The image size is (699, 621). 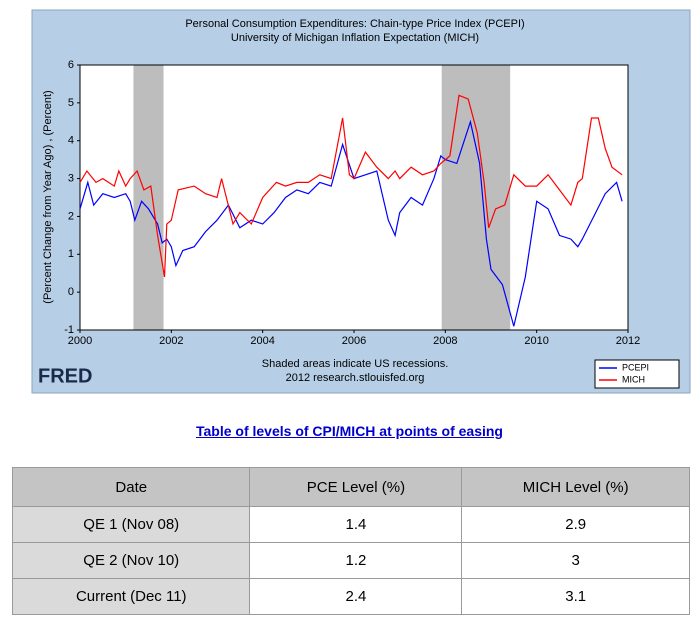 What do you see at coordinates (355, 378) in the screenshot?
I see `note: 2012 research.stlouisfed.org` at bounding box center [355, 378].